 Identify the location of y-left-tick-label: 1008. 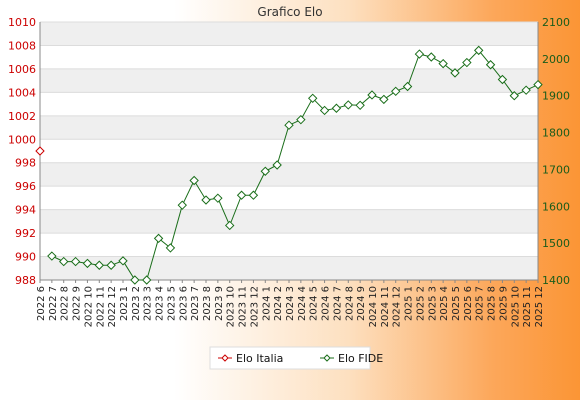
(22, 45).